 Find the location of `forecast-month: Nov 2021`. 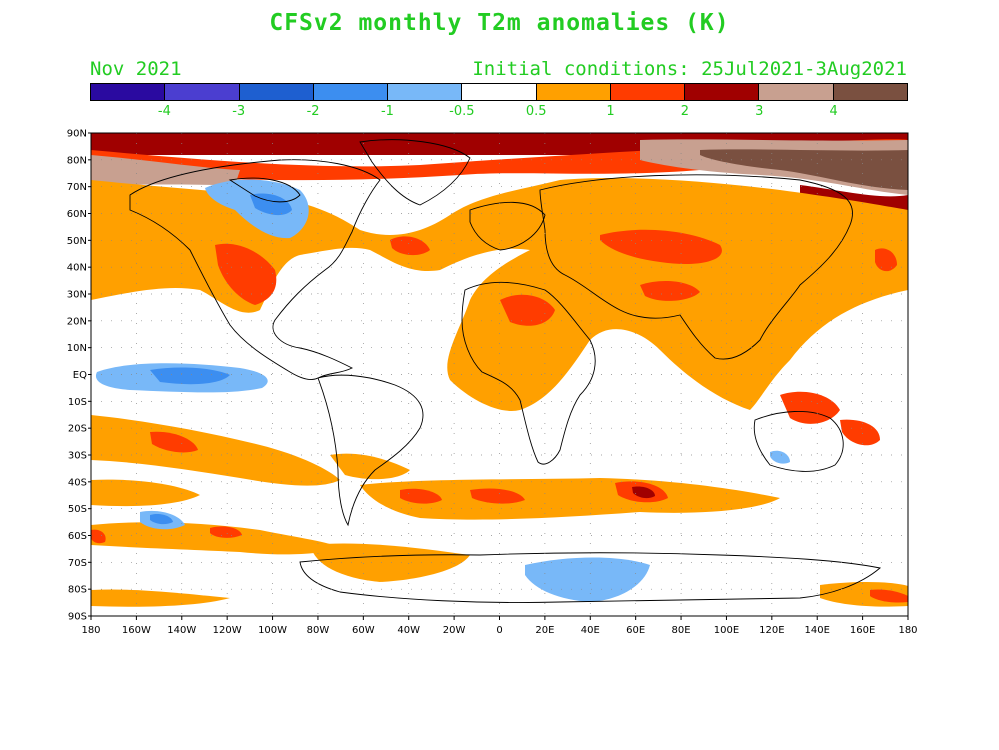

forecast-month: Nov 2021 is located at coordinates (136, 69).